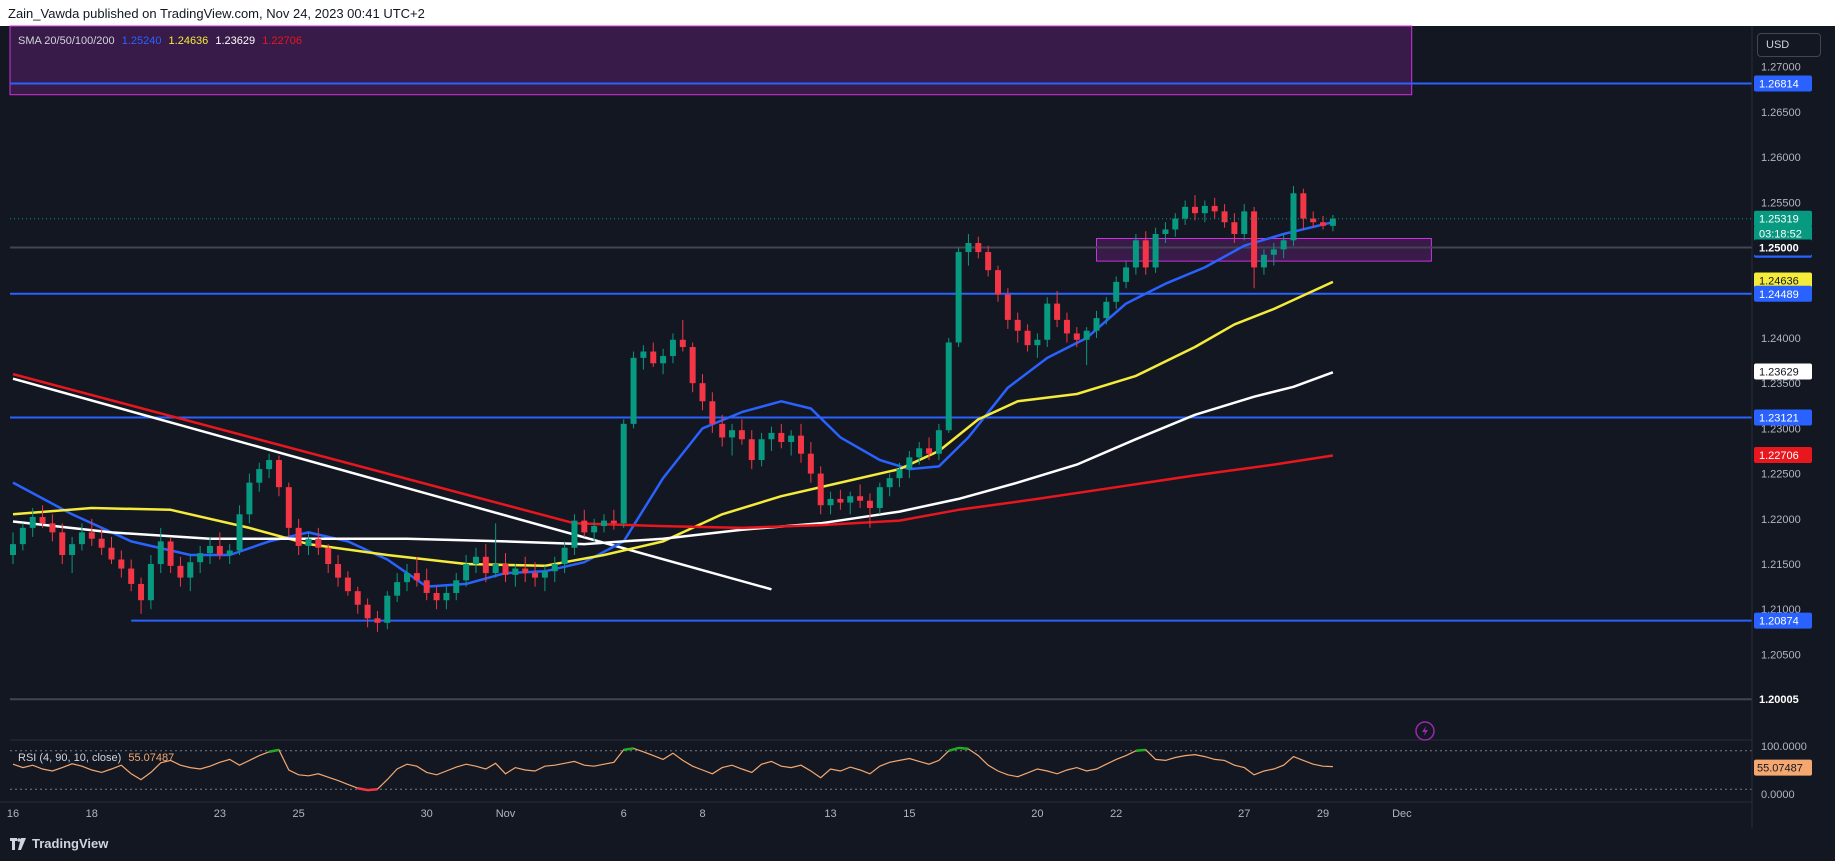 Image resolution: width=1835 pixels, height=861 pixels. What do you see at coordinates (830, 814) in the screenshot?
I see `time-tick-label: 13` at bounding box center [830, 814].